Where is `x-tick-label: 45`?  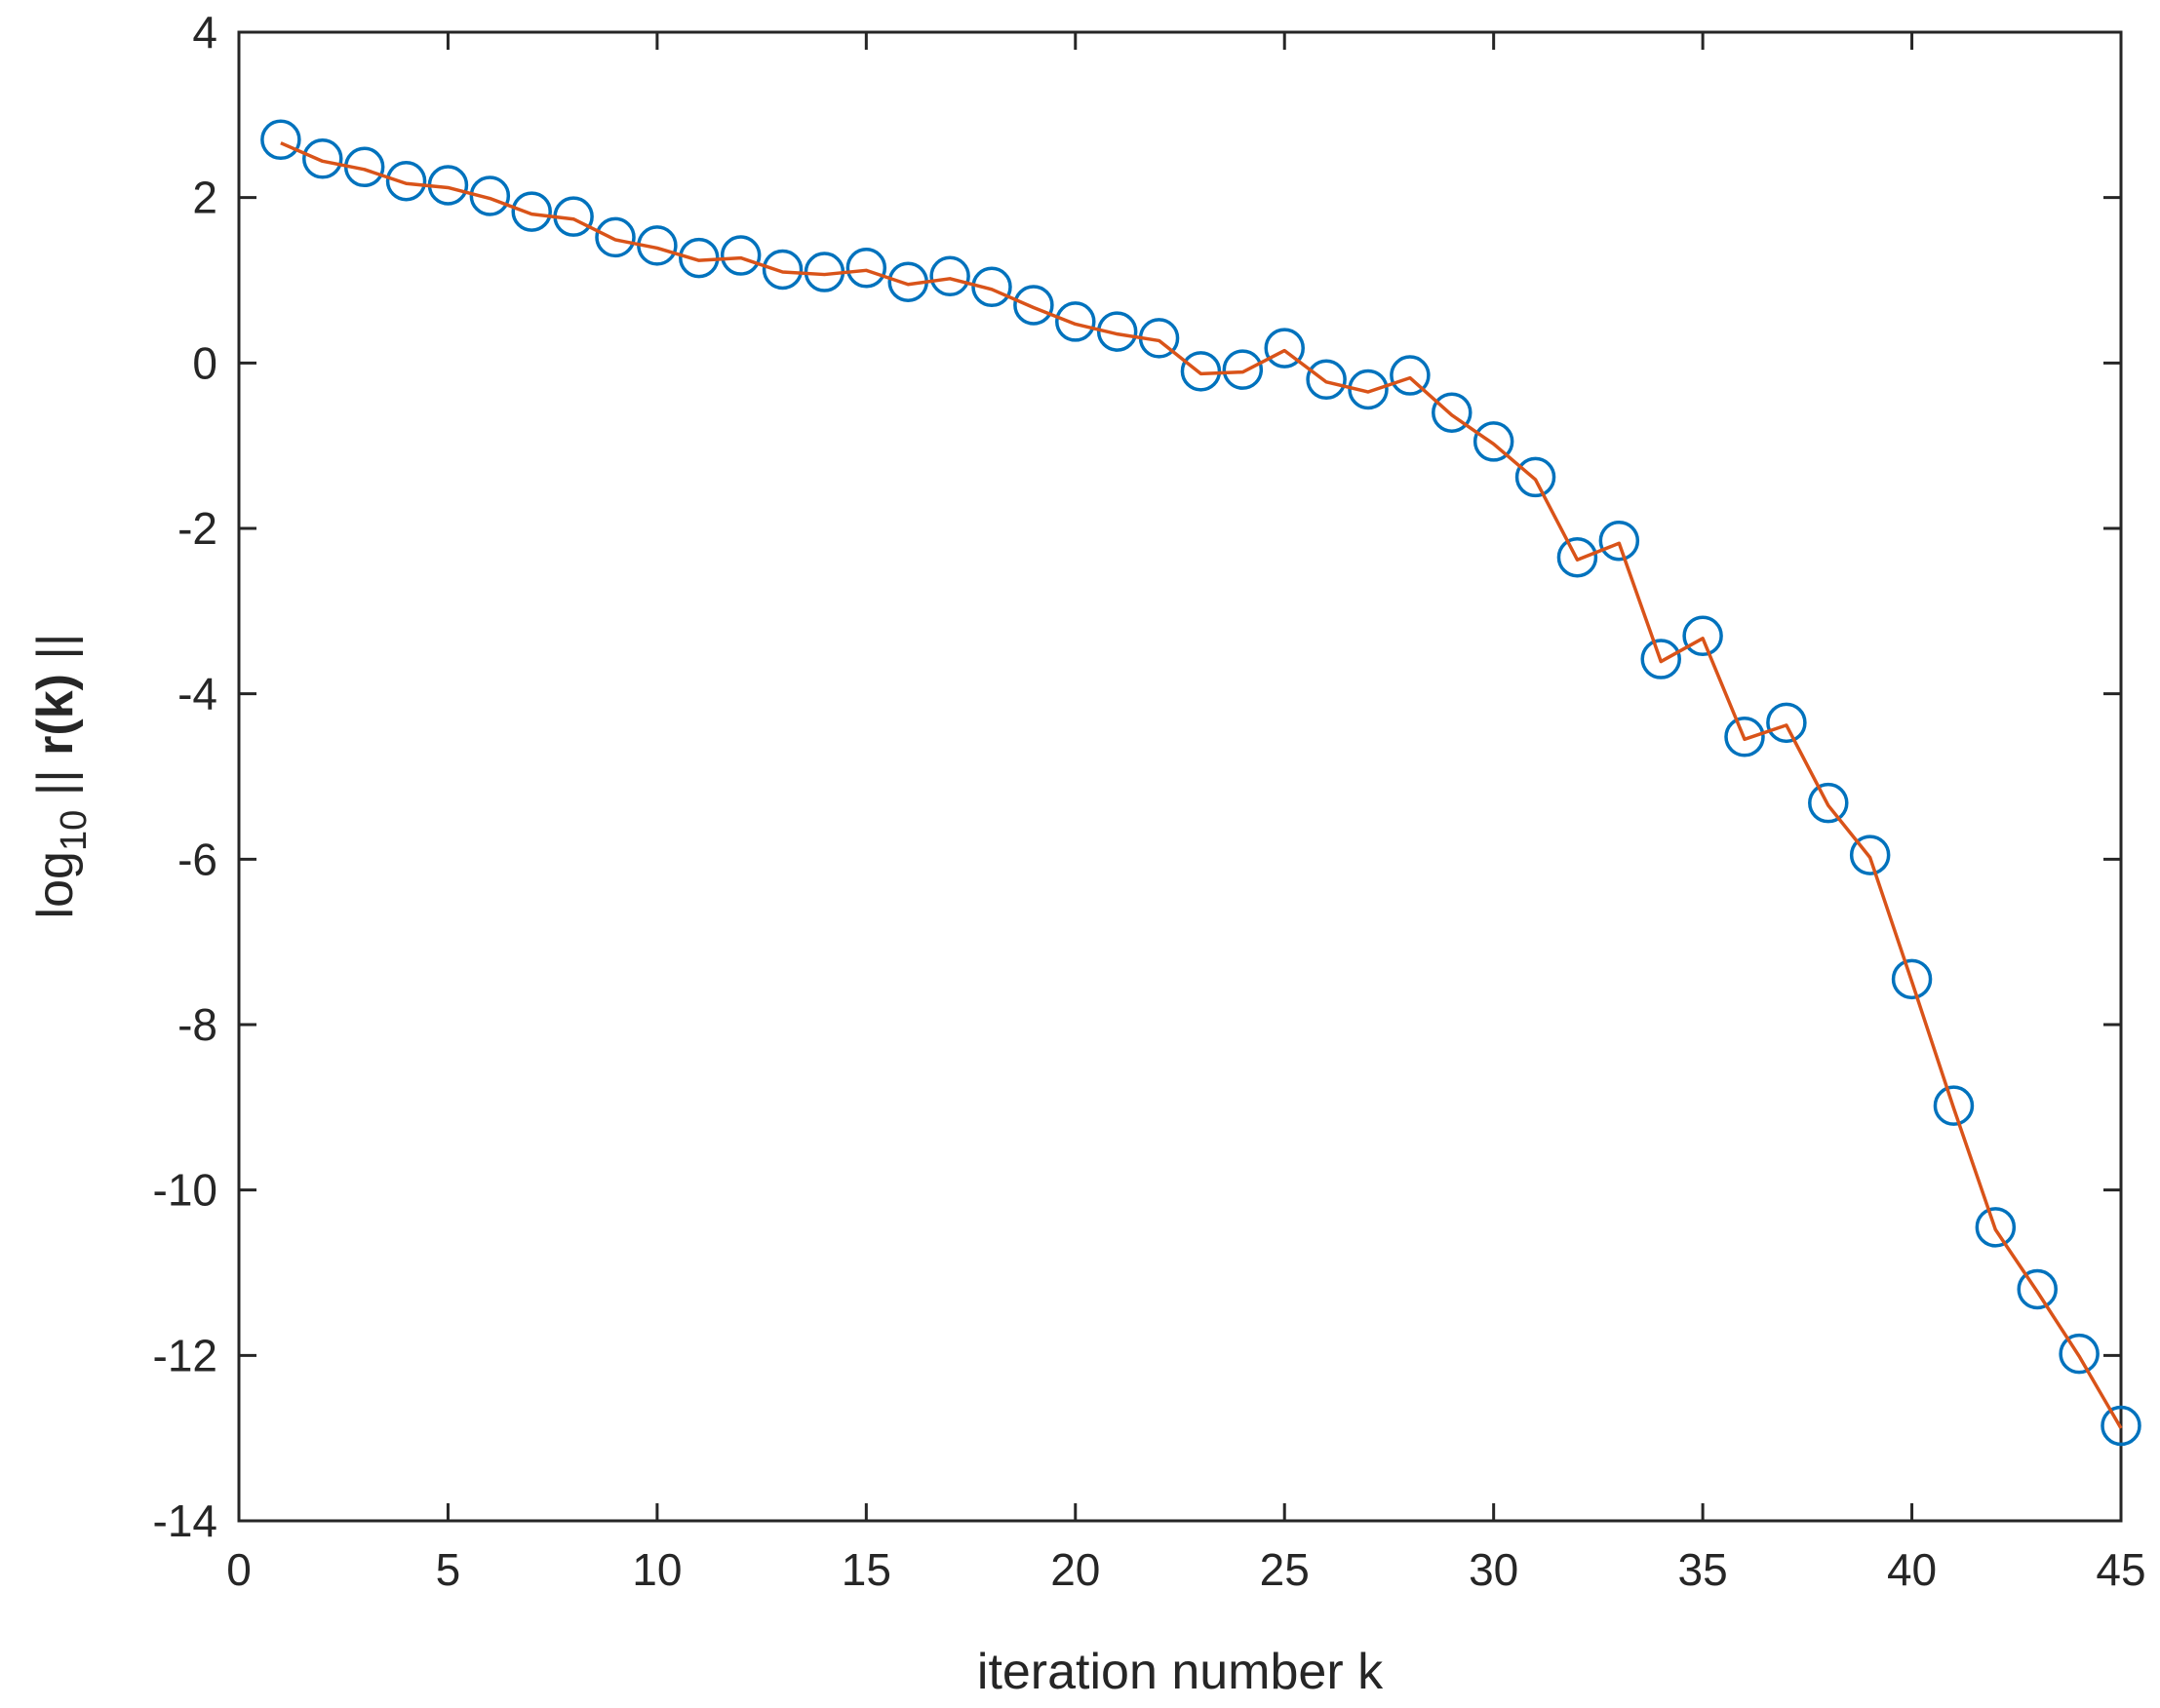
x-tick-label: 45 is located at coordinates (2120, 1569).